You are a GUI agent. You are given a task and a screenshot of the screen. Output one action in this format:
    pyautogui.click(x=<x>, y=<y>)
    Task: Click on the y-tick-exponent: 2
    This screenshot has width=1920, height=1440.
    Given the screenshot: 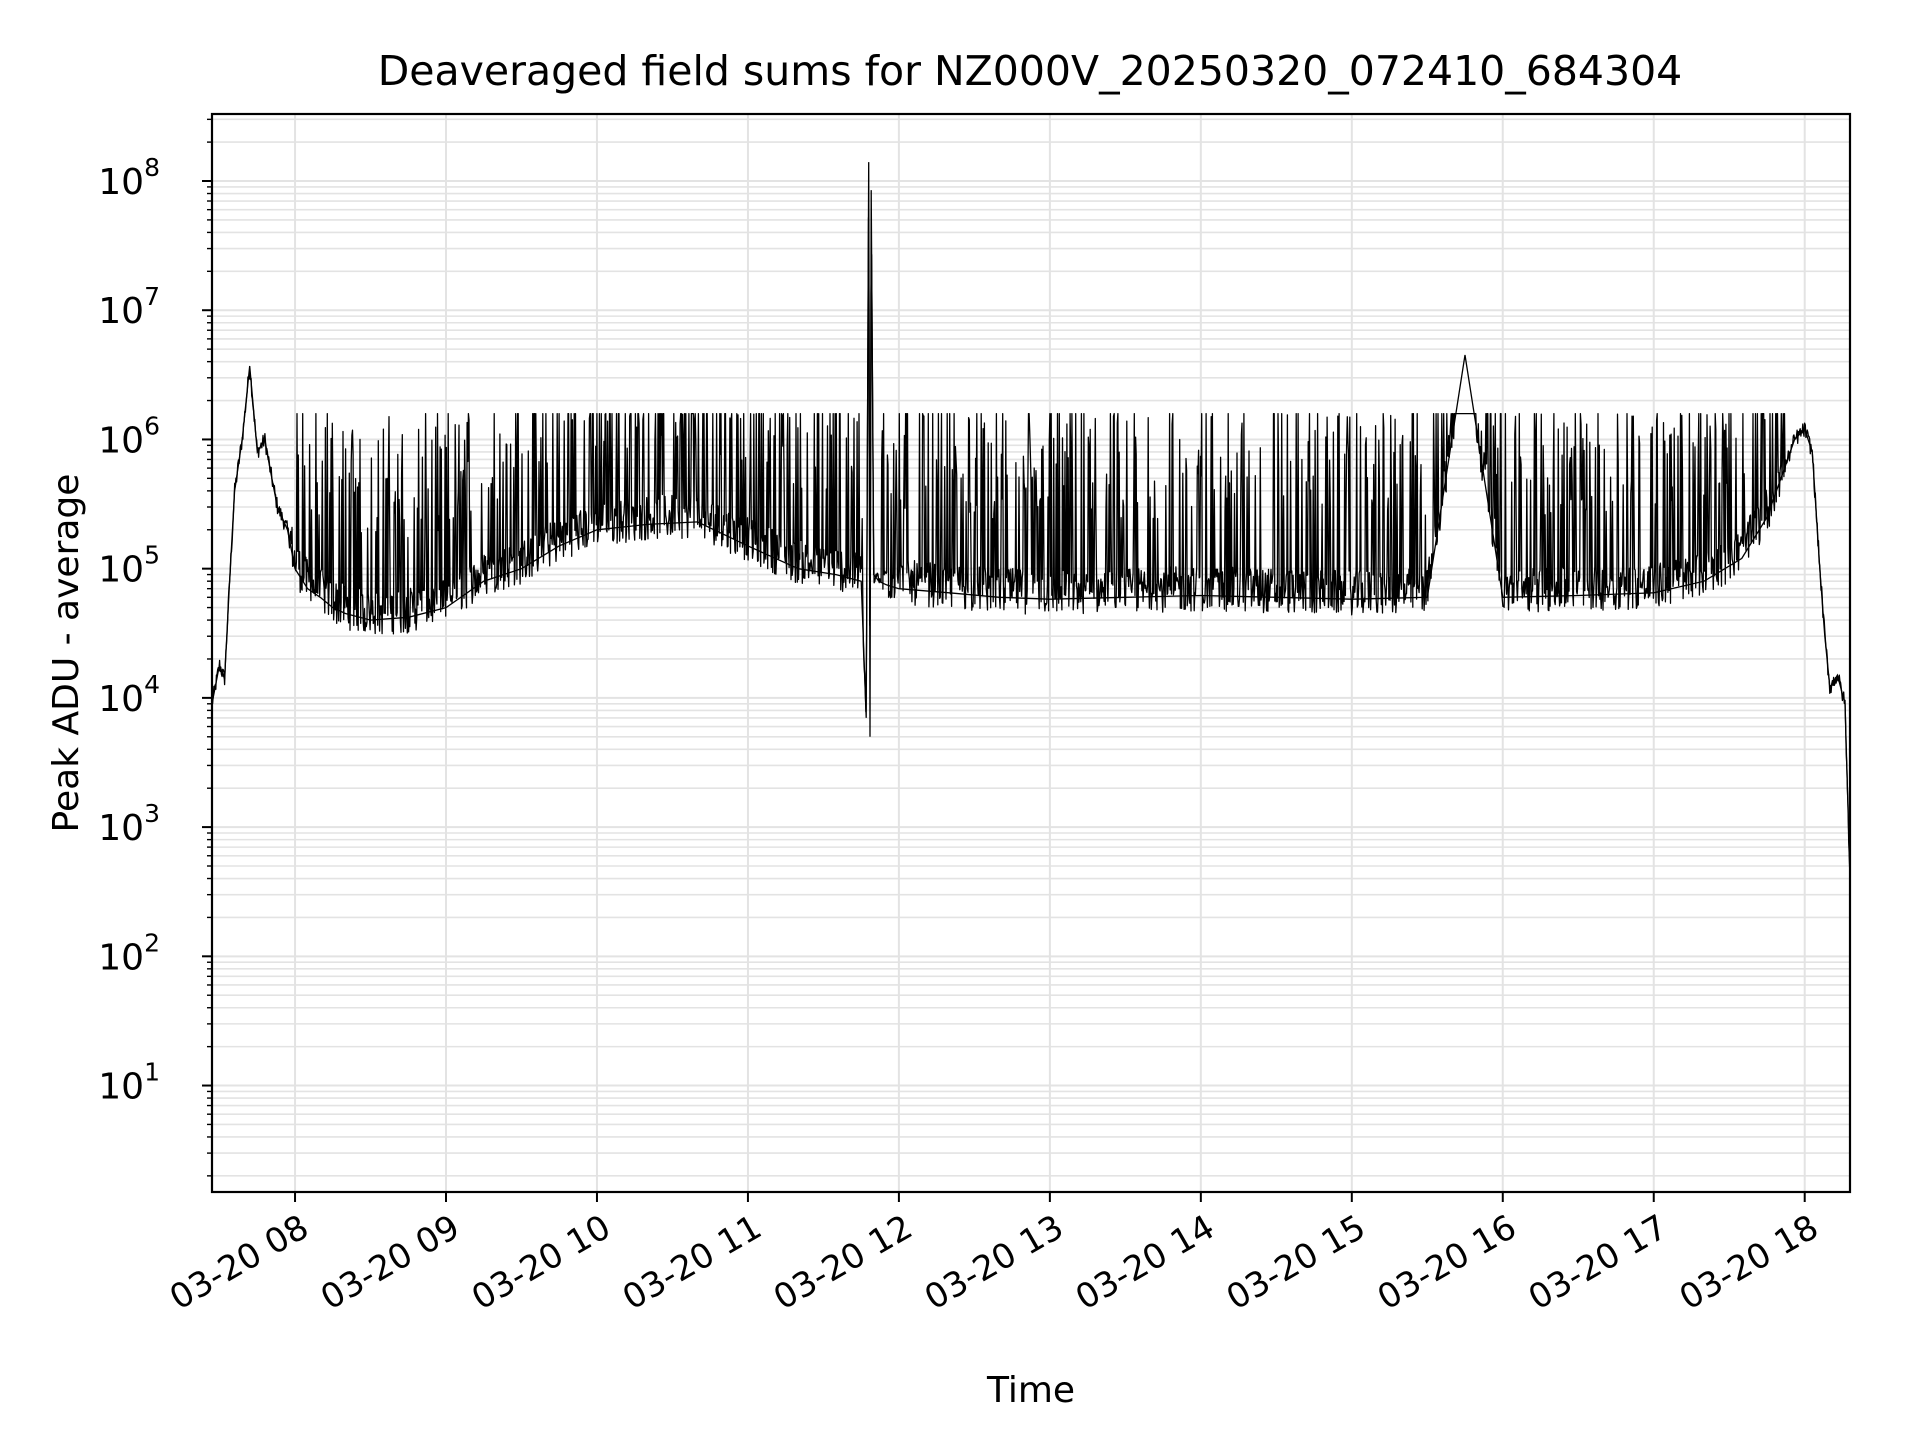 What is the action you would take?
    pyautogui.click(x=152, y=942)
    